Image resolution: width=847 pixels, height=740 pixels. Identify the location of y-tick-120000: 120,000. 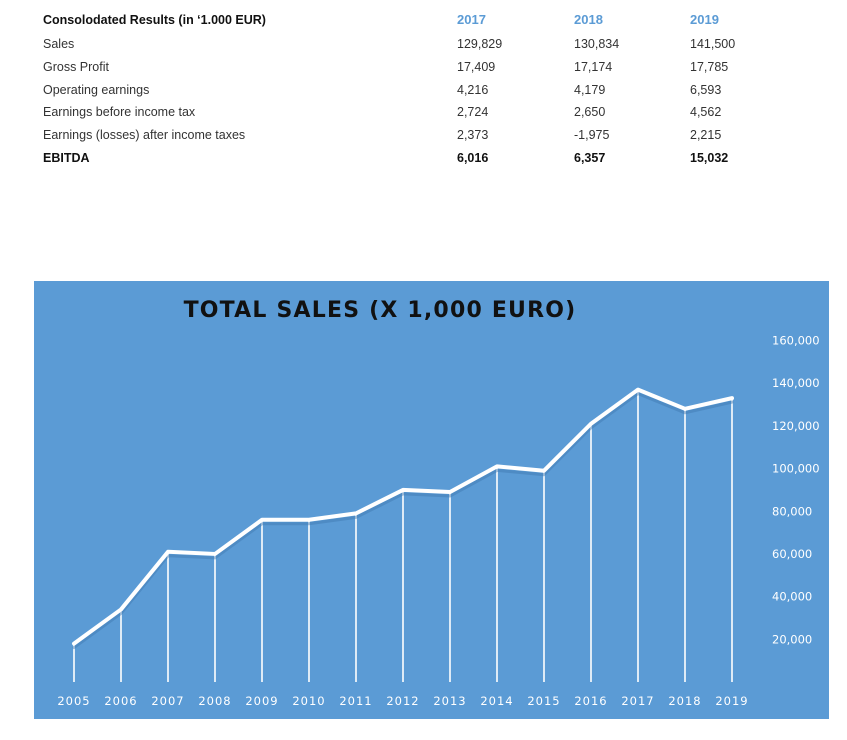
(796, 426).